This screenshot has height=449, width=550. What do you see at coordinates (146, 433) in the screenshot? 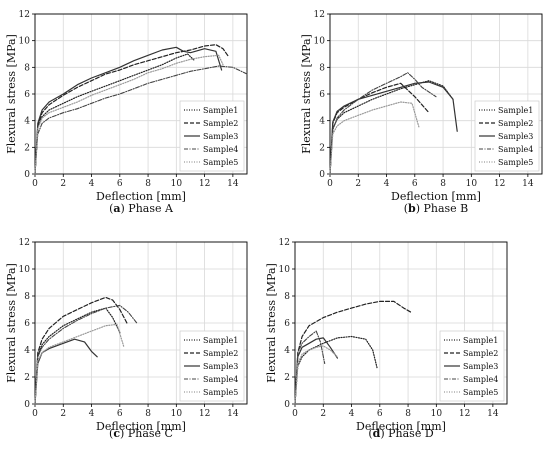
I see `caption-text: ) Phase C` at bounding box center [146, 433].